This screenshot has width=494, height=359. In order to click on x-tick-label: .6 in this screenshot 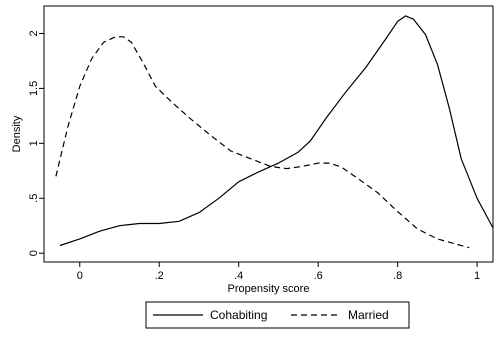, I will do `click(318, 276)`.